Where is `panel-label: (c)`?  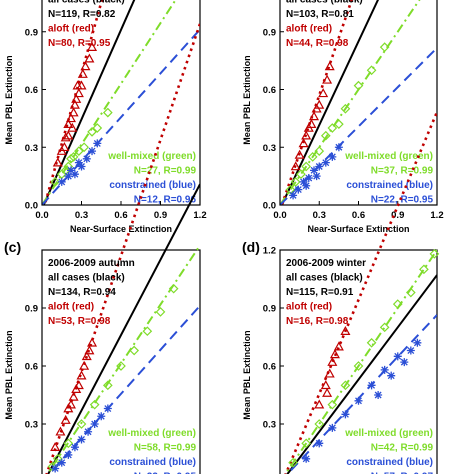 panel-label: (c) is located at coordinates (12, 247).